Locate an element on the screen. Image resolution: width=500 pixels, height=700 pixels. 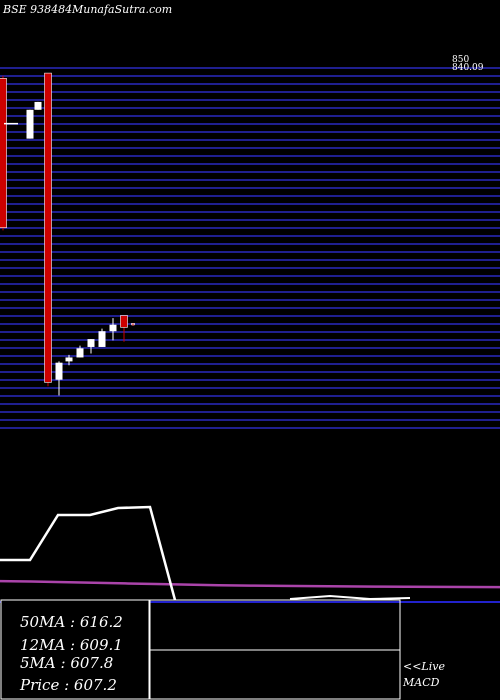
macd-live-label: <<Live is located at coordinates (424, 666).